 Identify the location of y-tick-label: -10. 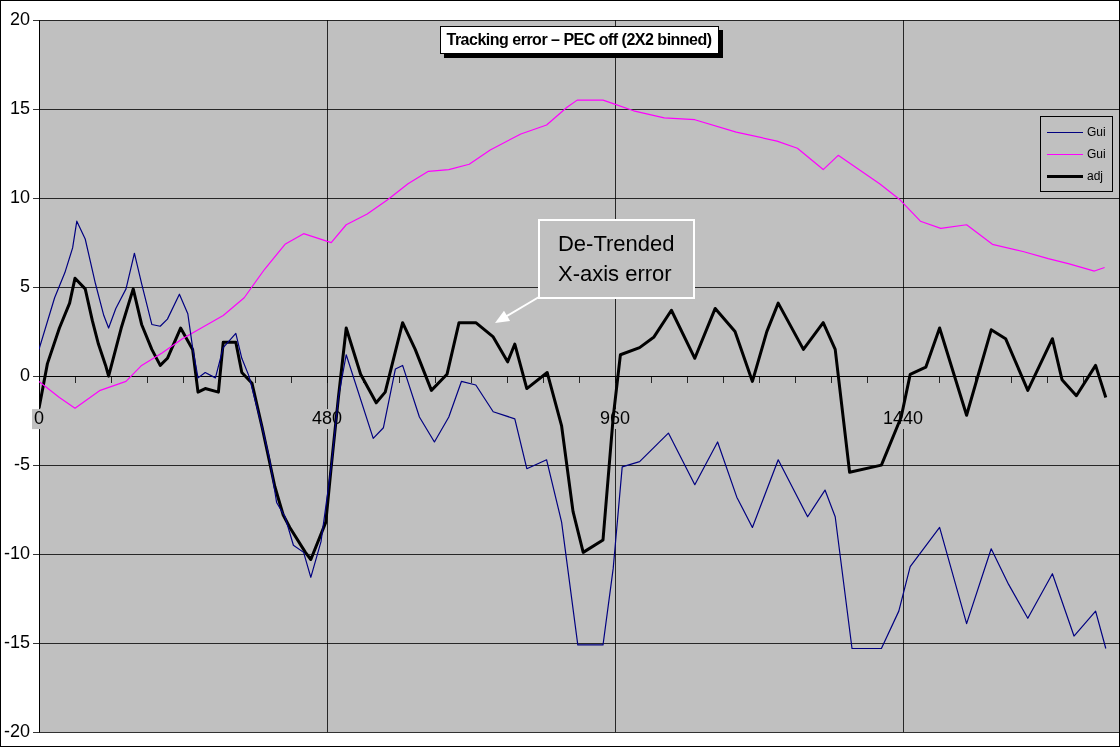
(17, 553).